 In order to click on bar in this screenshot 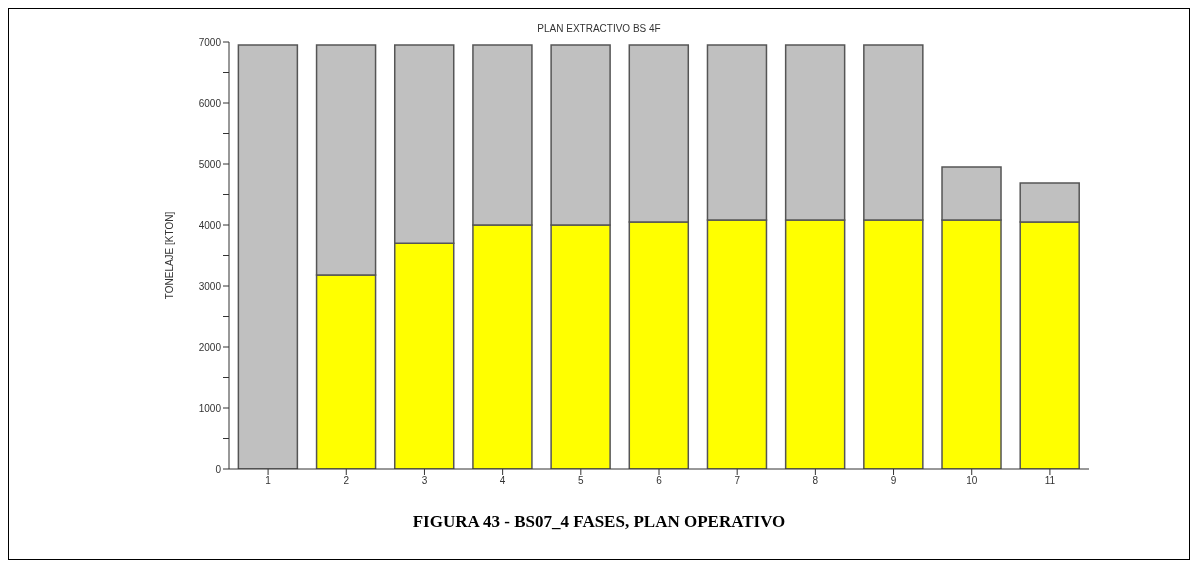, I will do `click(268, 256)`.